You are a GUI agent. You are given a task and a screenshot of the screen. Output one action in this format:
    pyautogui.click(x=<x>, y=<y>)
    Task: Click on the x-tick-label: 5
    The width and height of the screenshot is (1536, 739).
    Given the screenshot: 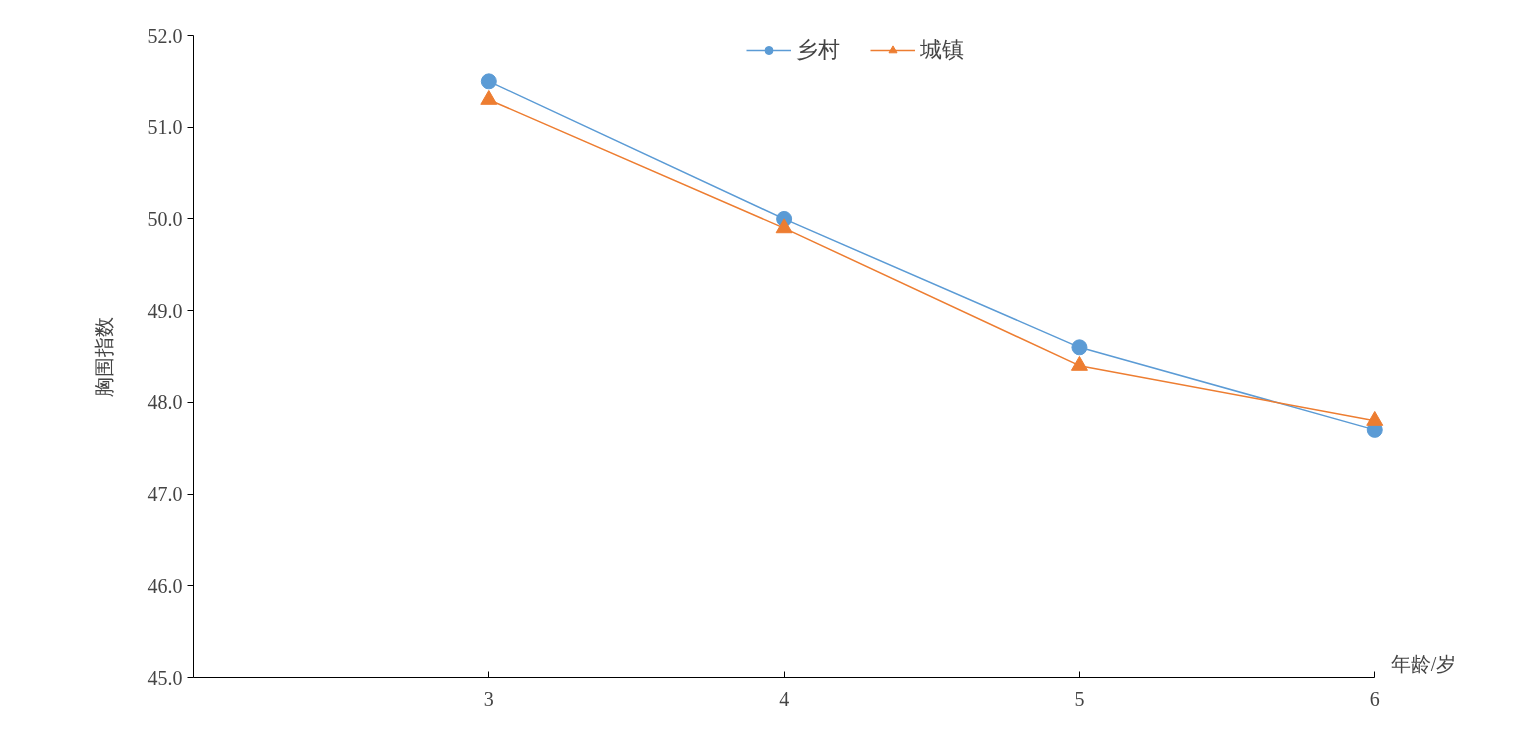 What is the action you would take?
    pyautogui.click(x=1079, y=698)
    